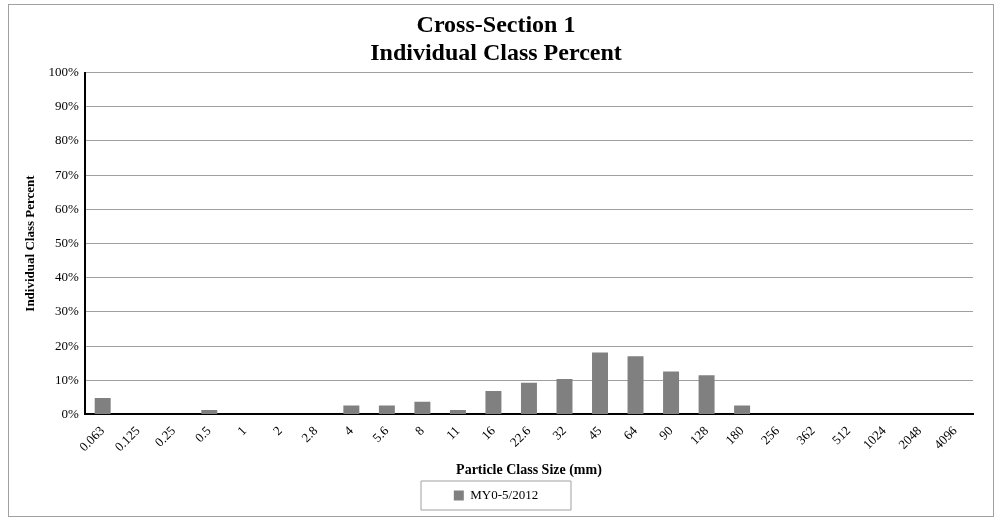  Describe the element at coordinates (67, 106) in the screenshot. I see `y-tick-label: 90%` at that location.